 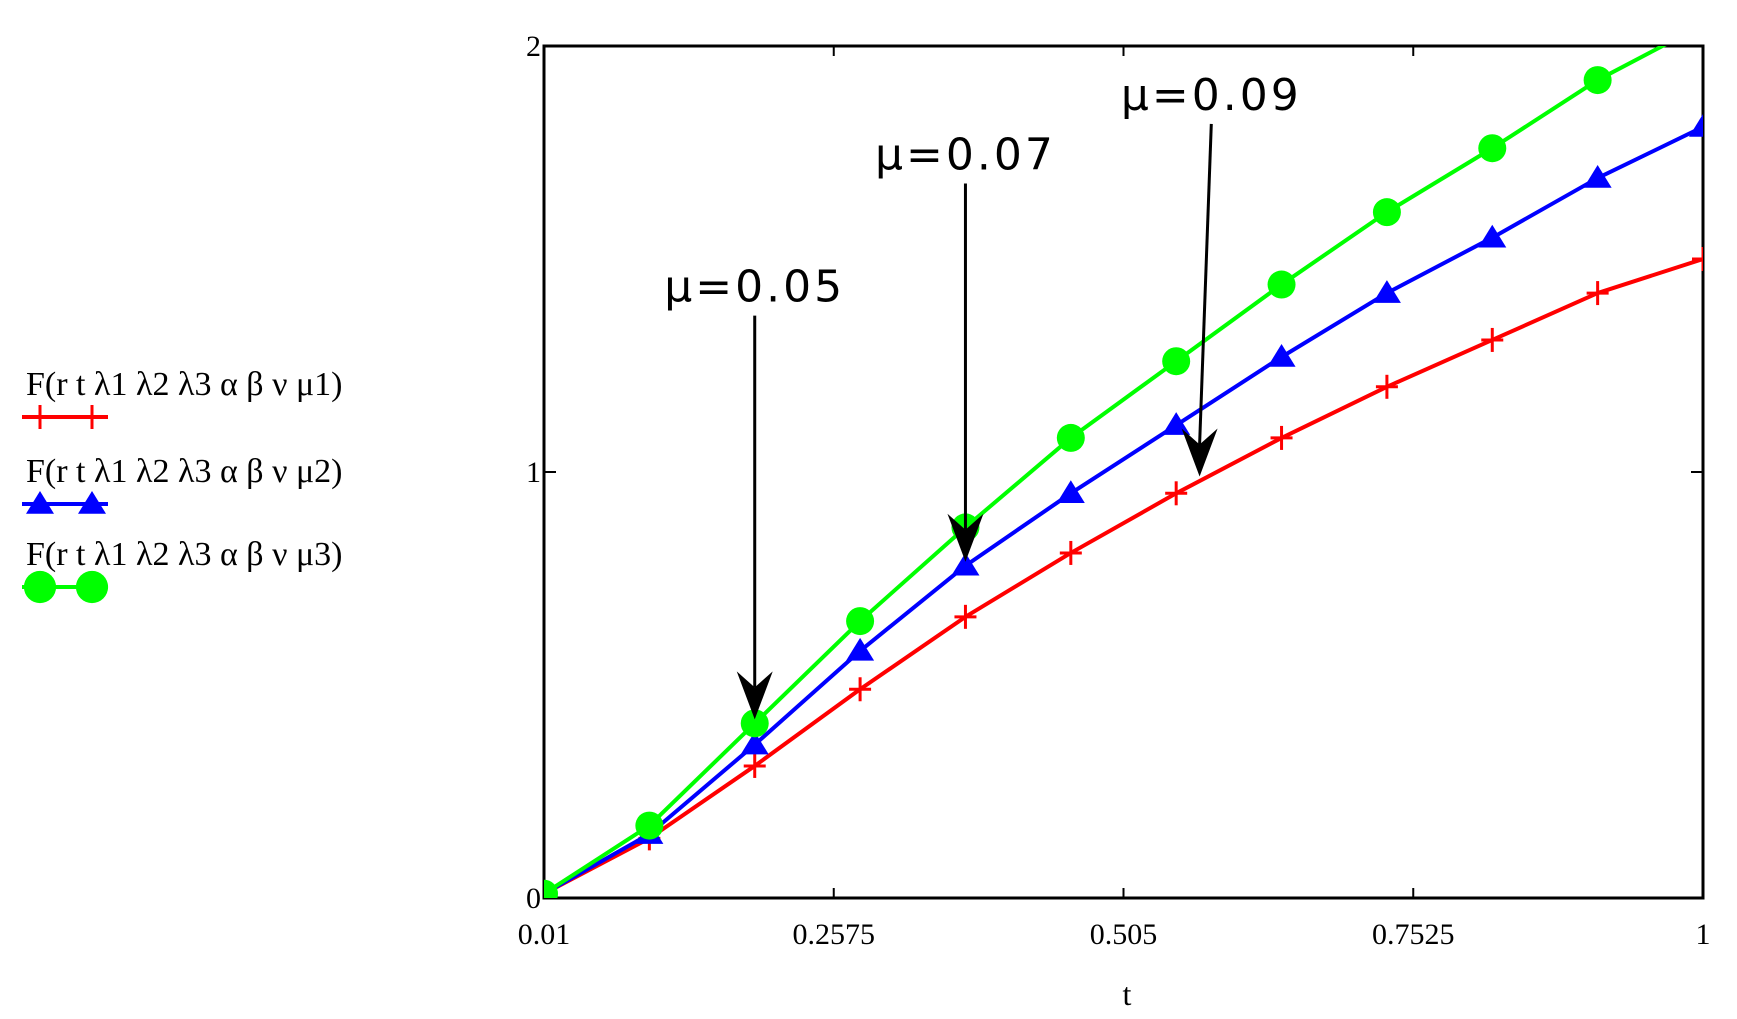 I want to click on legend-item-2: F(r t λ1 λ2 λ3 α β ν μ2), so click(x=182, y=483).